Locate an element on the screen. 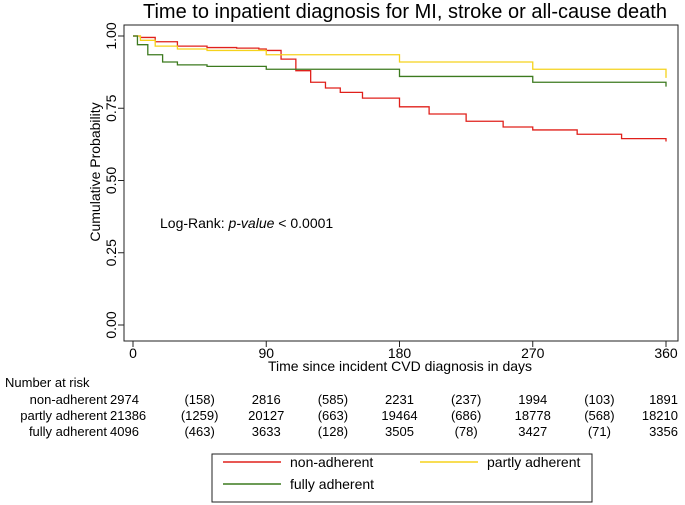 The image size is (685, 505). legend-label: non-adherent is located at coordinates (331, 462).